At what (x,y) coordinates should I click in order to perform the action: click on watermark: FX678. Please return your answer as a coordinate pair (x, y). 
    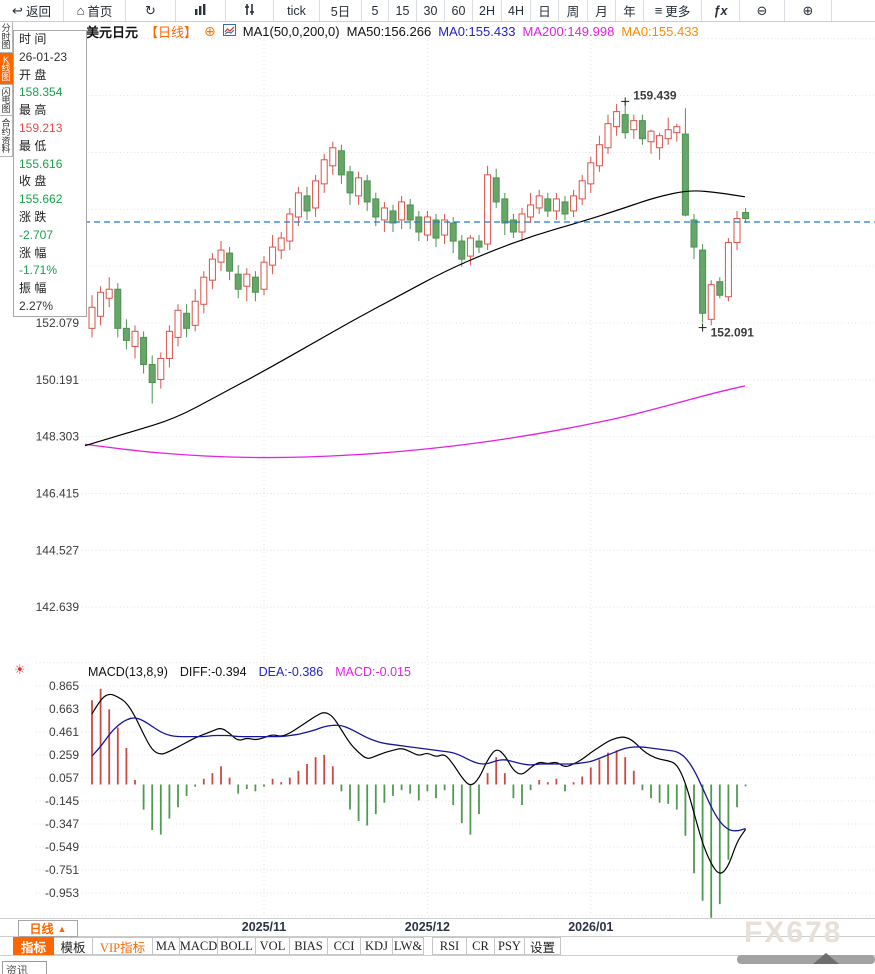
    Looking at the image, I should click on (793, 932).